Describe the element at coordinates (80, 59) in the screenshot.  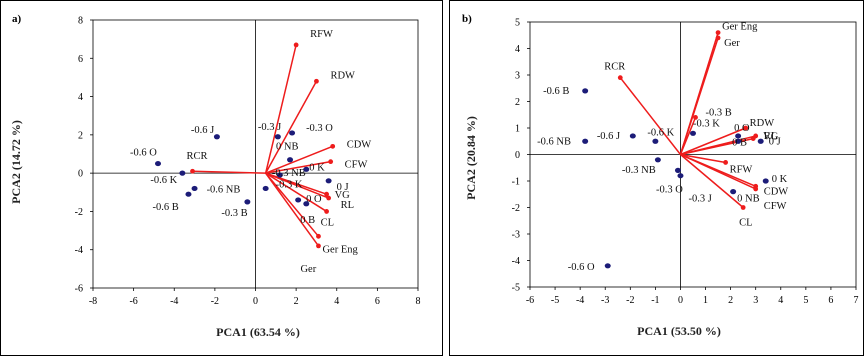
I see `y-tick-label: 6` at that location.